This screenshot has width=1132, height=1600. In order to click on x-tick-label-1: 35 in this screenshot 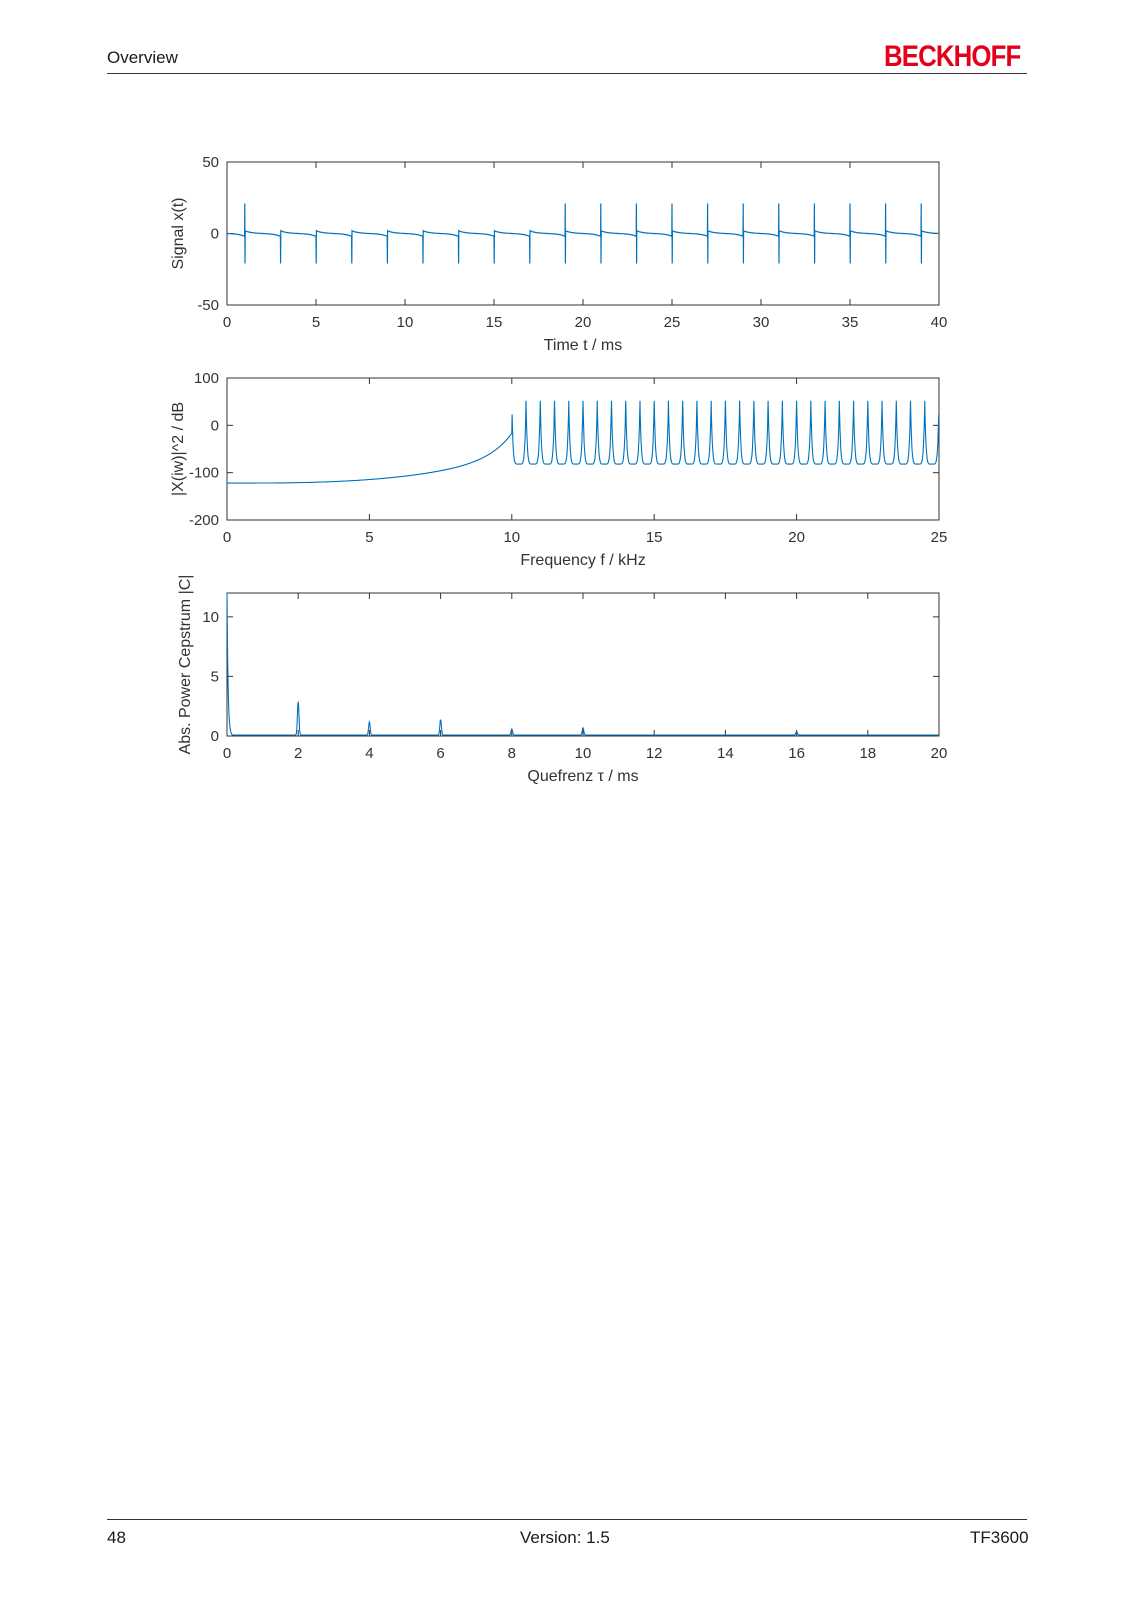, I will do `click(850, 322)`.